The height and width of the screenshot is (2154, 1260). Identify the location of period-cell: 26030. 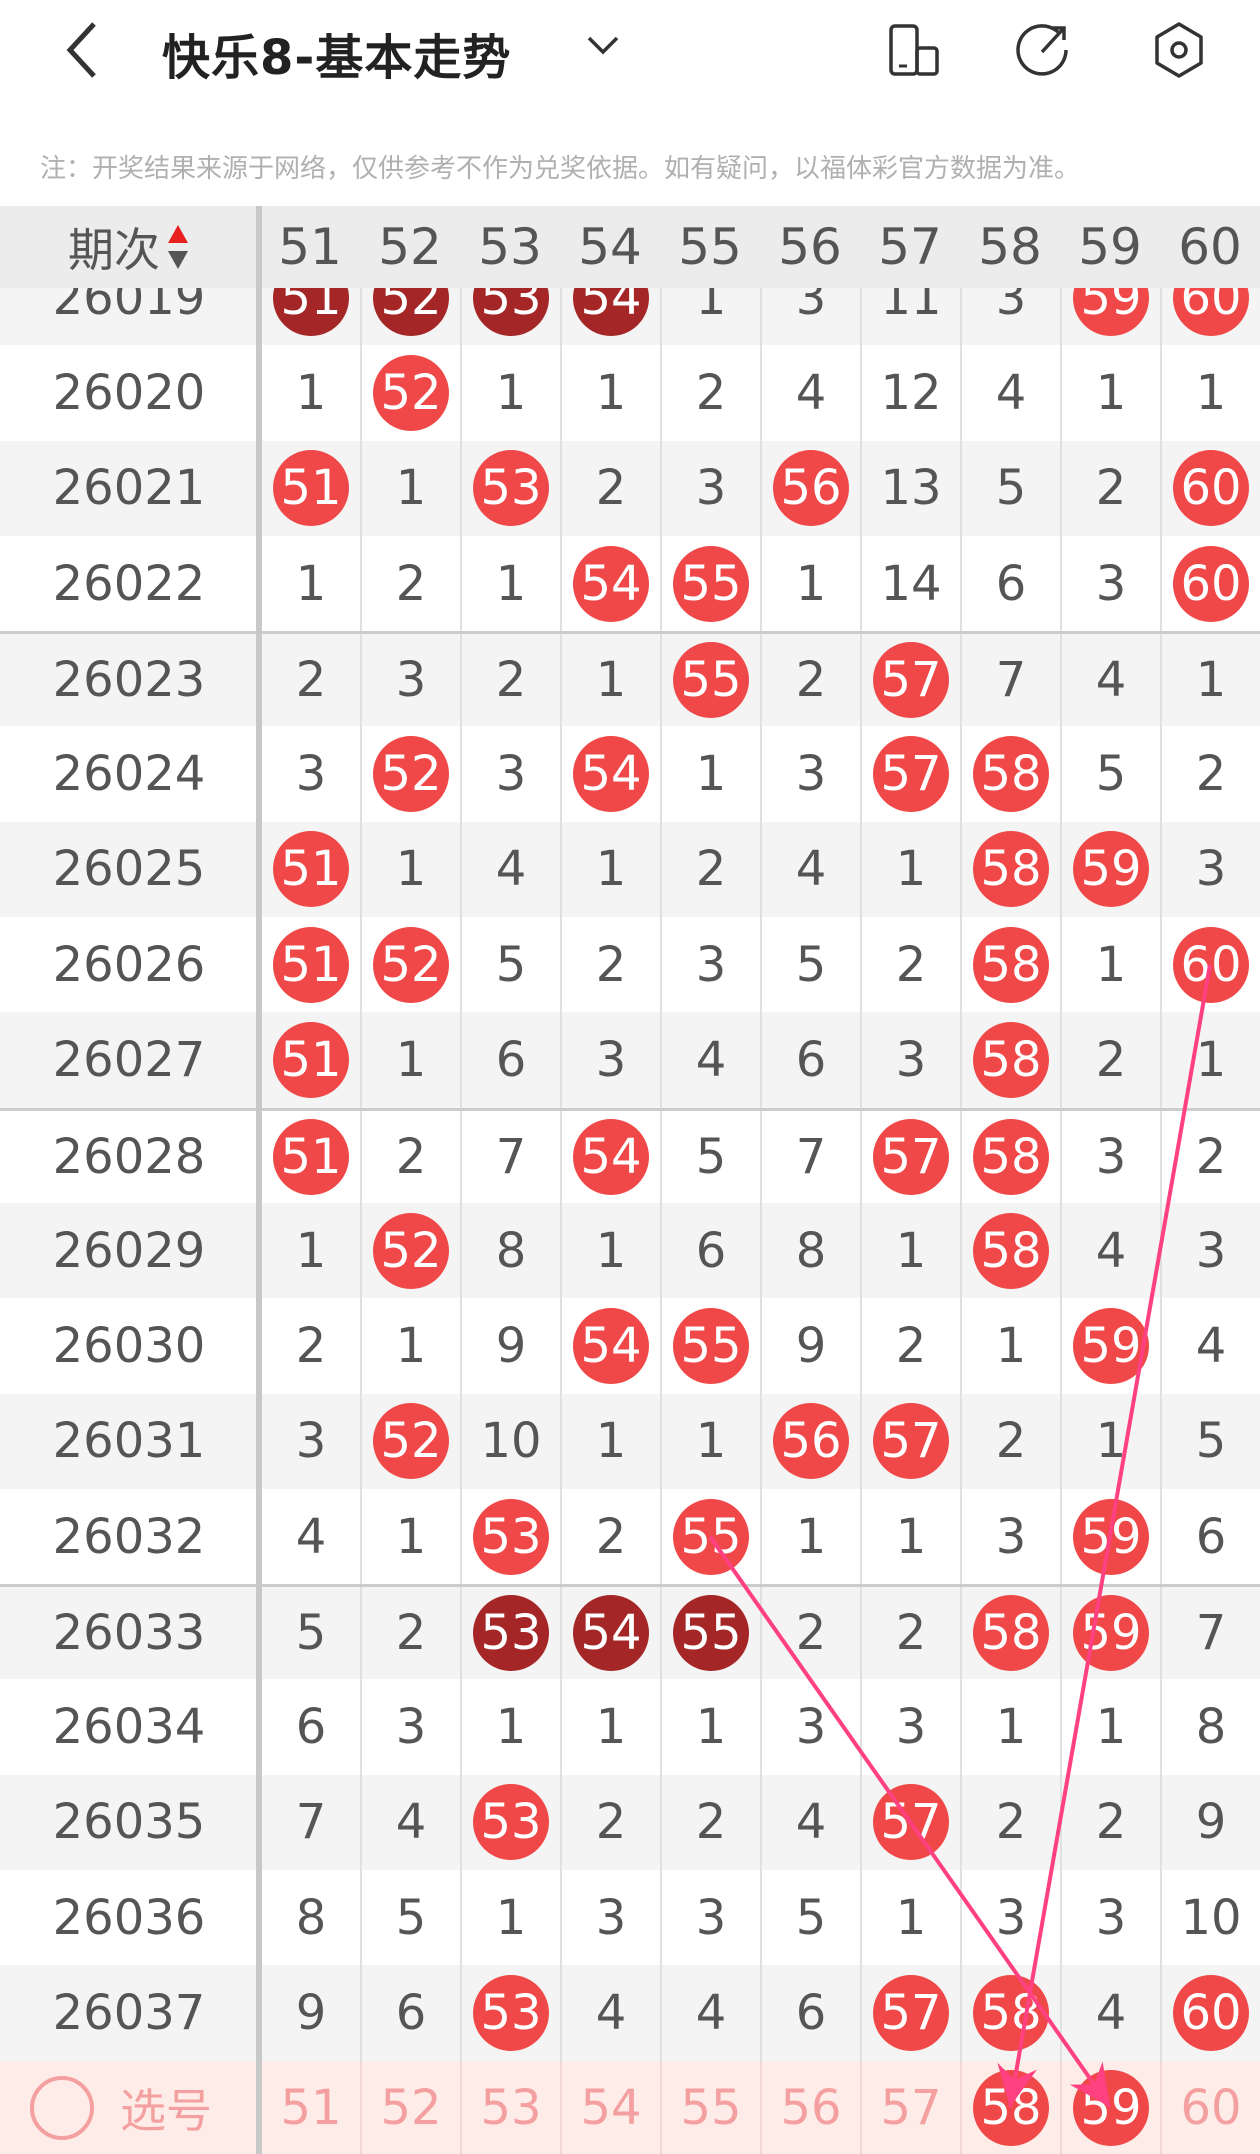
(129, 1345).